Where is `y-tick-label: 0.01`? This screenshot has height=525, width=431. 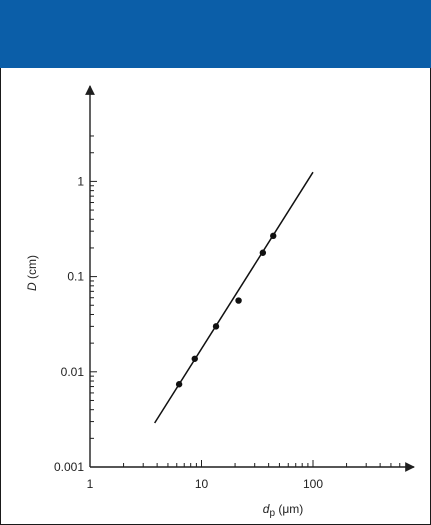 y-tick-label: 0.01 is located at coordinates (73, 372).